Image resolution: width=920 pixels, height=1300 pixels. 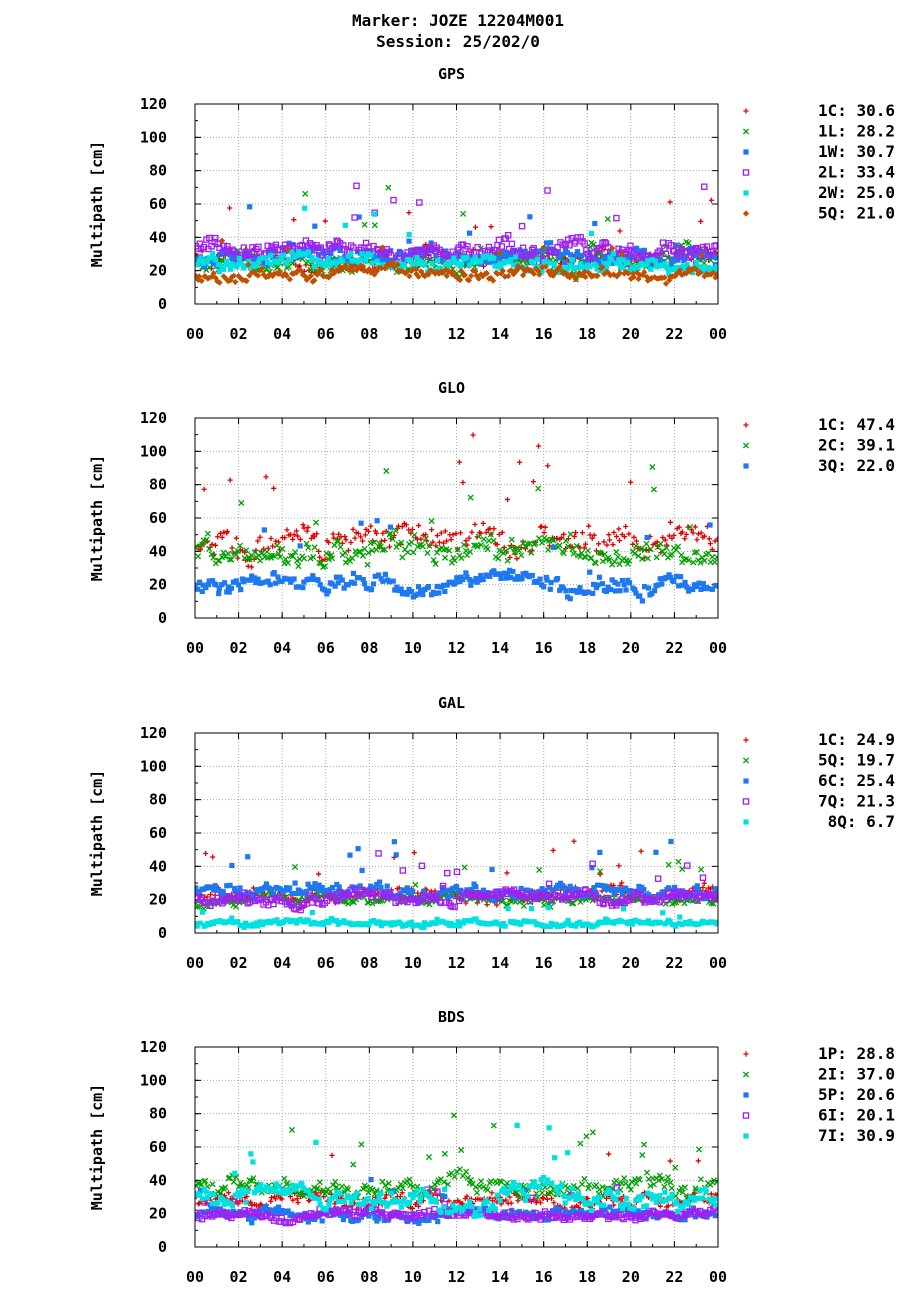 I want to click on bds-ytick-label: 80, so click(x=158, y=1114).